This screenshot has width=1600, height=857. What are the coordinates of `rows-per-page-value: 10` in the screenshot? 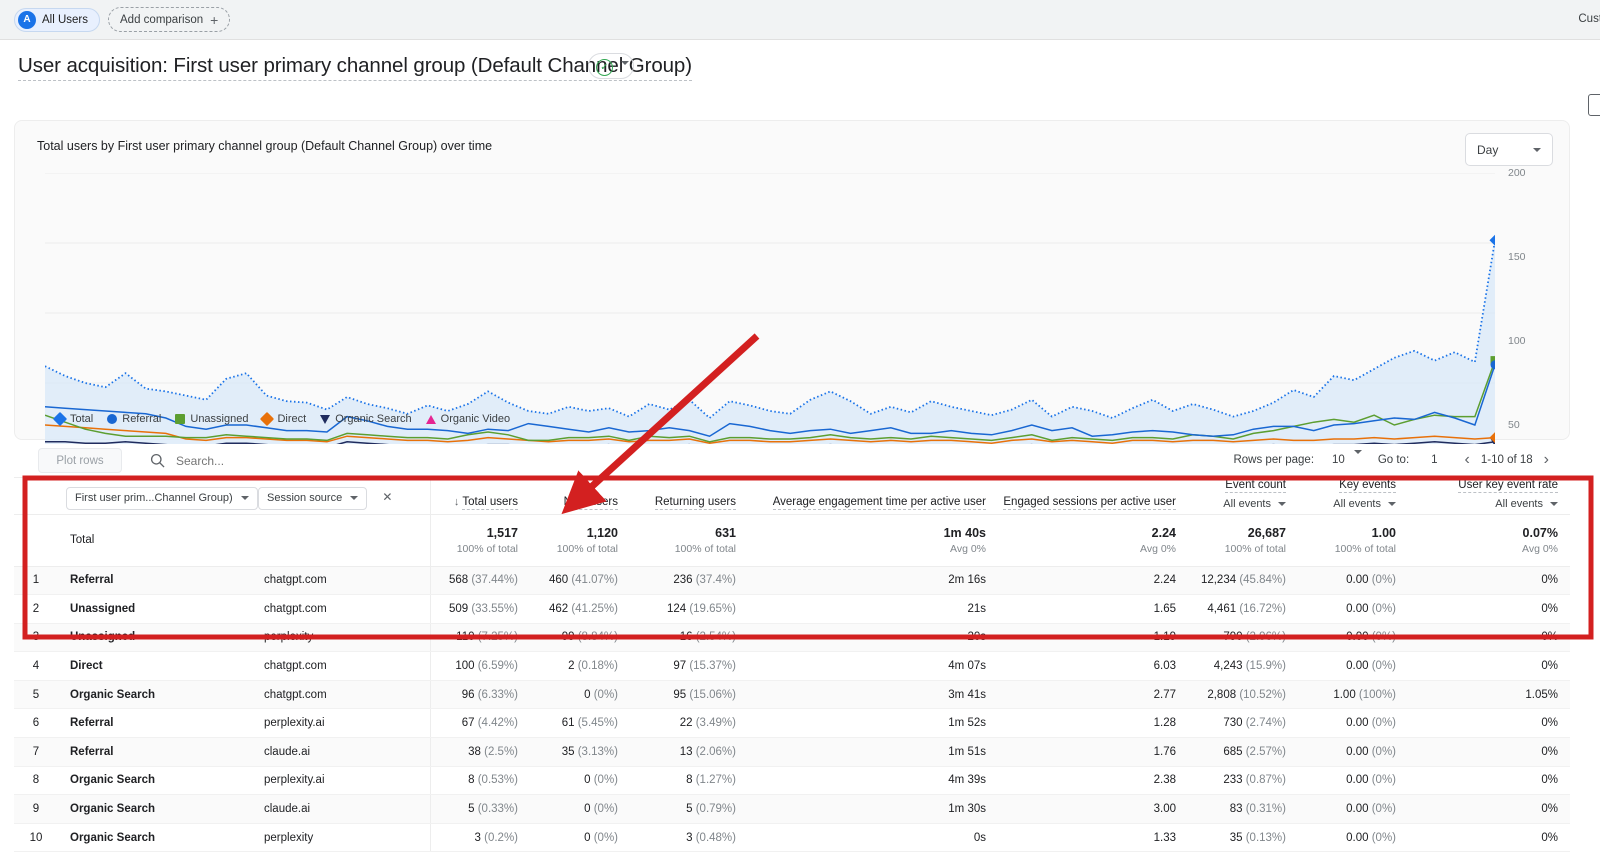 It's located at (1338, 460).